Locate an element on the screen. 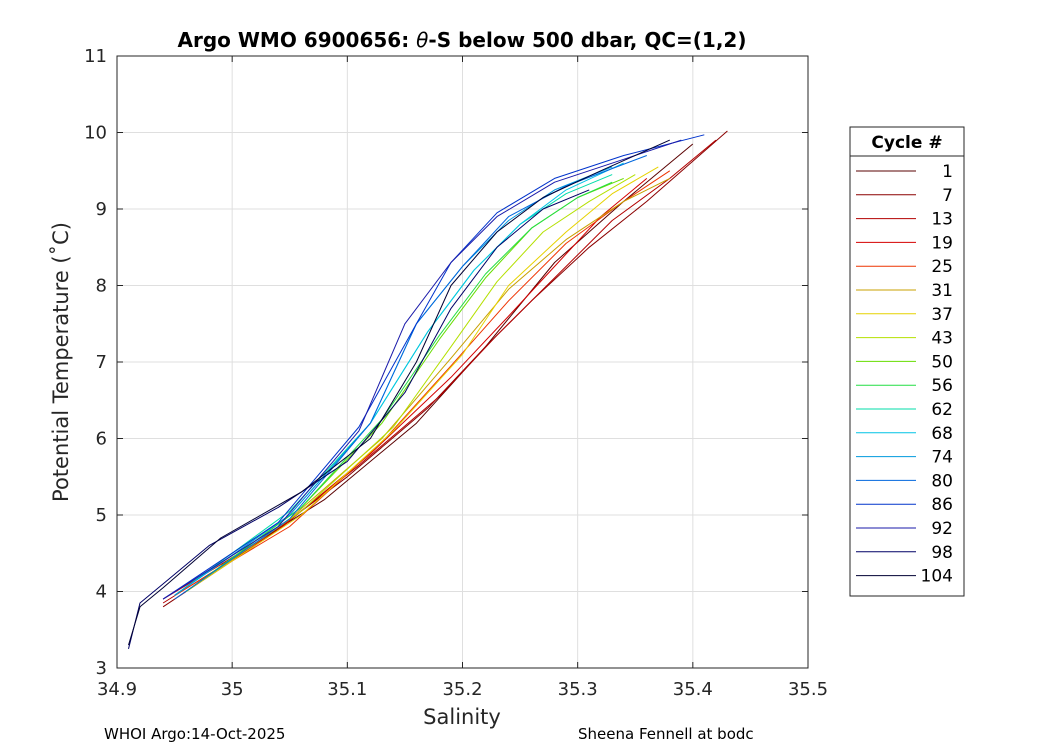  legend-label-cycle-1: 1 is located at coordinates (947, 172).